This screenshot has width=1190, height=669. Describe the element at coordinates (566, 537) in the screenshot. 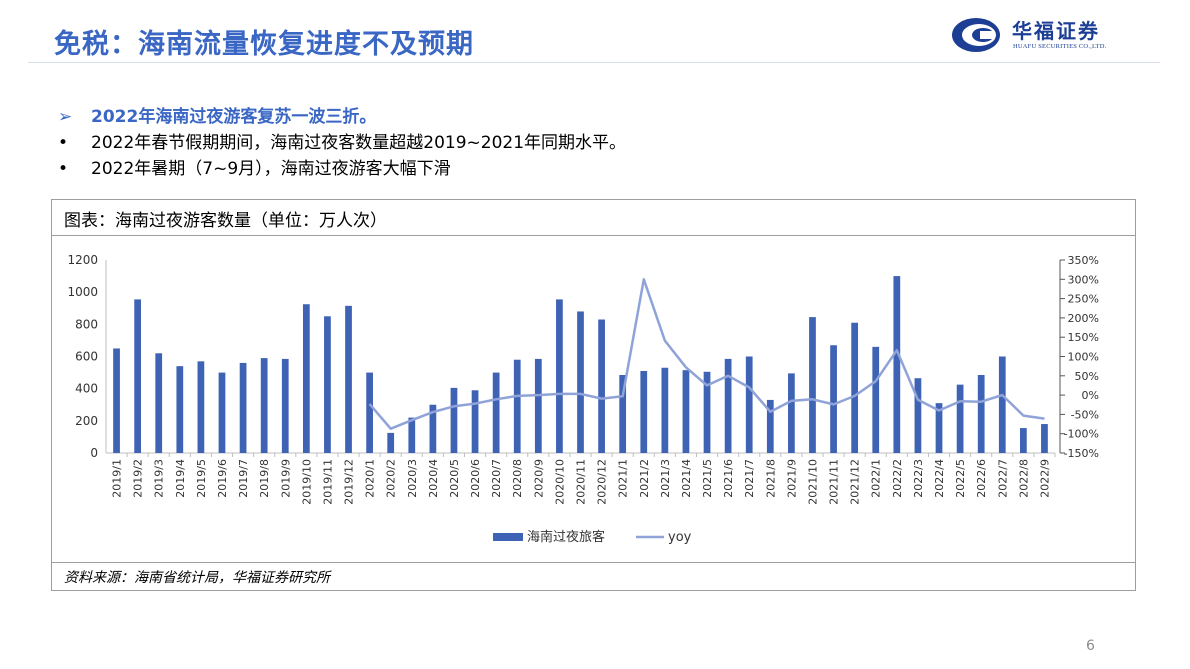

I see `legend-label: 海南过夜旅客` at that location.